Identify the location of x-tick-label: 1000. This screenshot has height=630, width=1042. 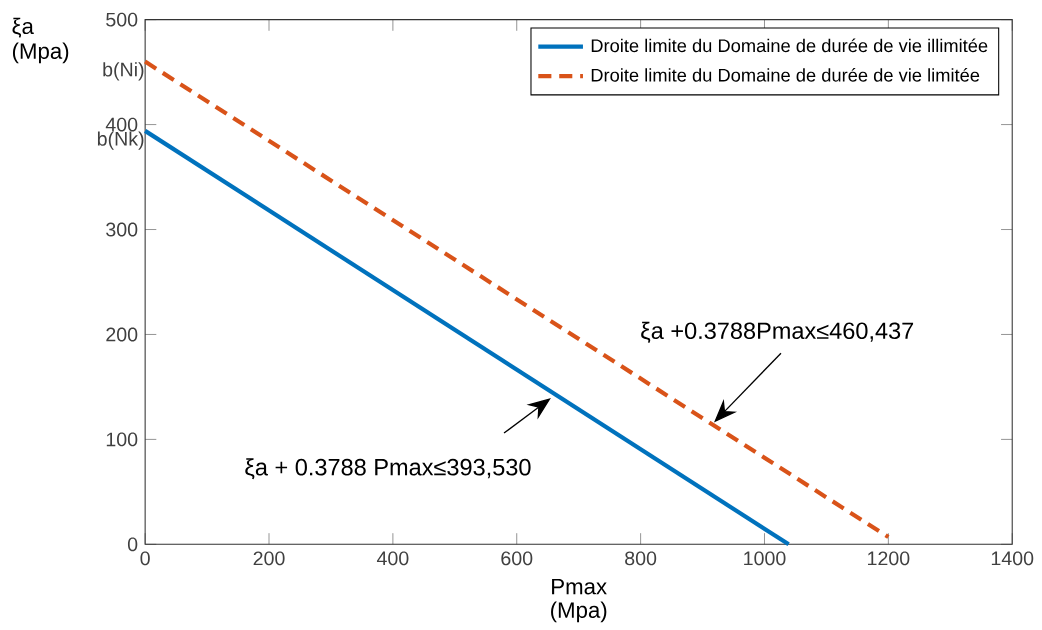
(765, 558).